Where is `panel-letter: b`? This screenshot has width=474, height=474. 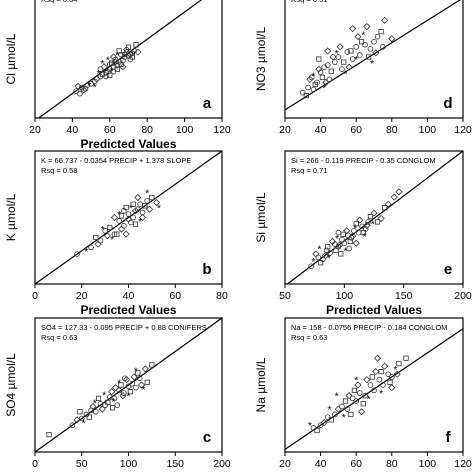
panel-letter: b is located at coordinates (206, 269).